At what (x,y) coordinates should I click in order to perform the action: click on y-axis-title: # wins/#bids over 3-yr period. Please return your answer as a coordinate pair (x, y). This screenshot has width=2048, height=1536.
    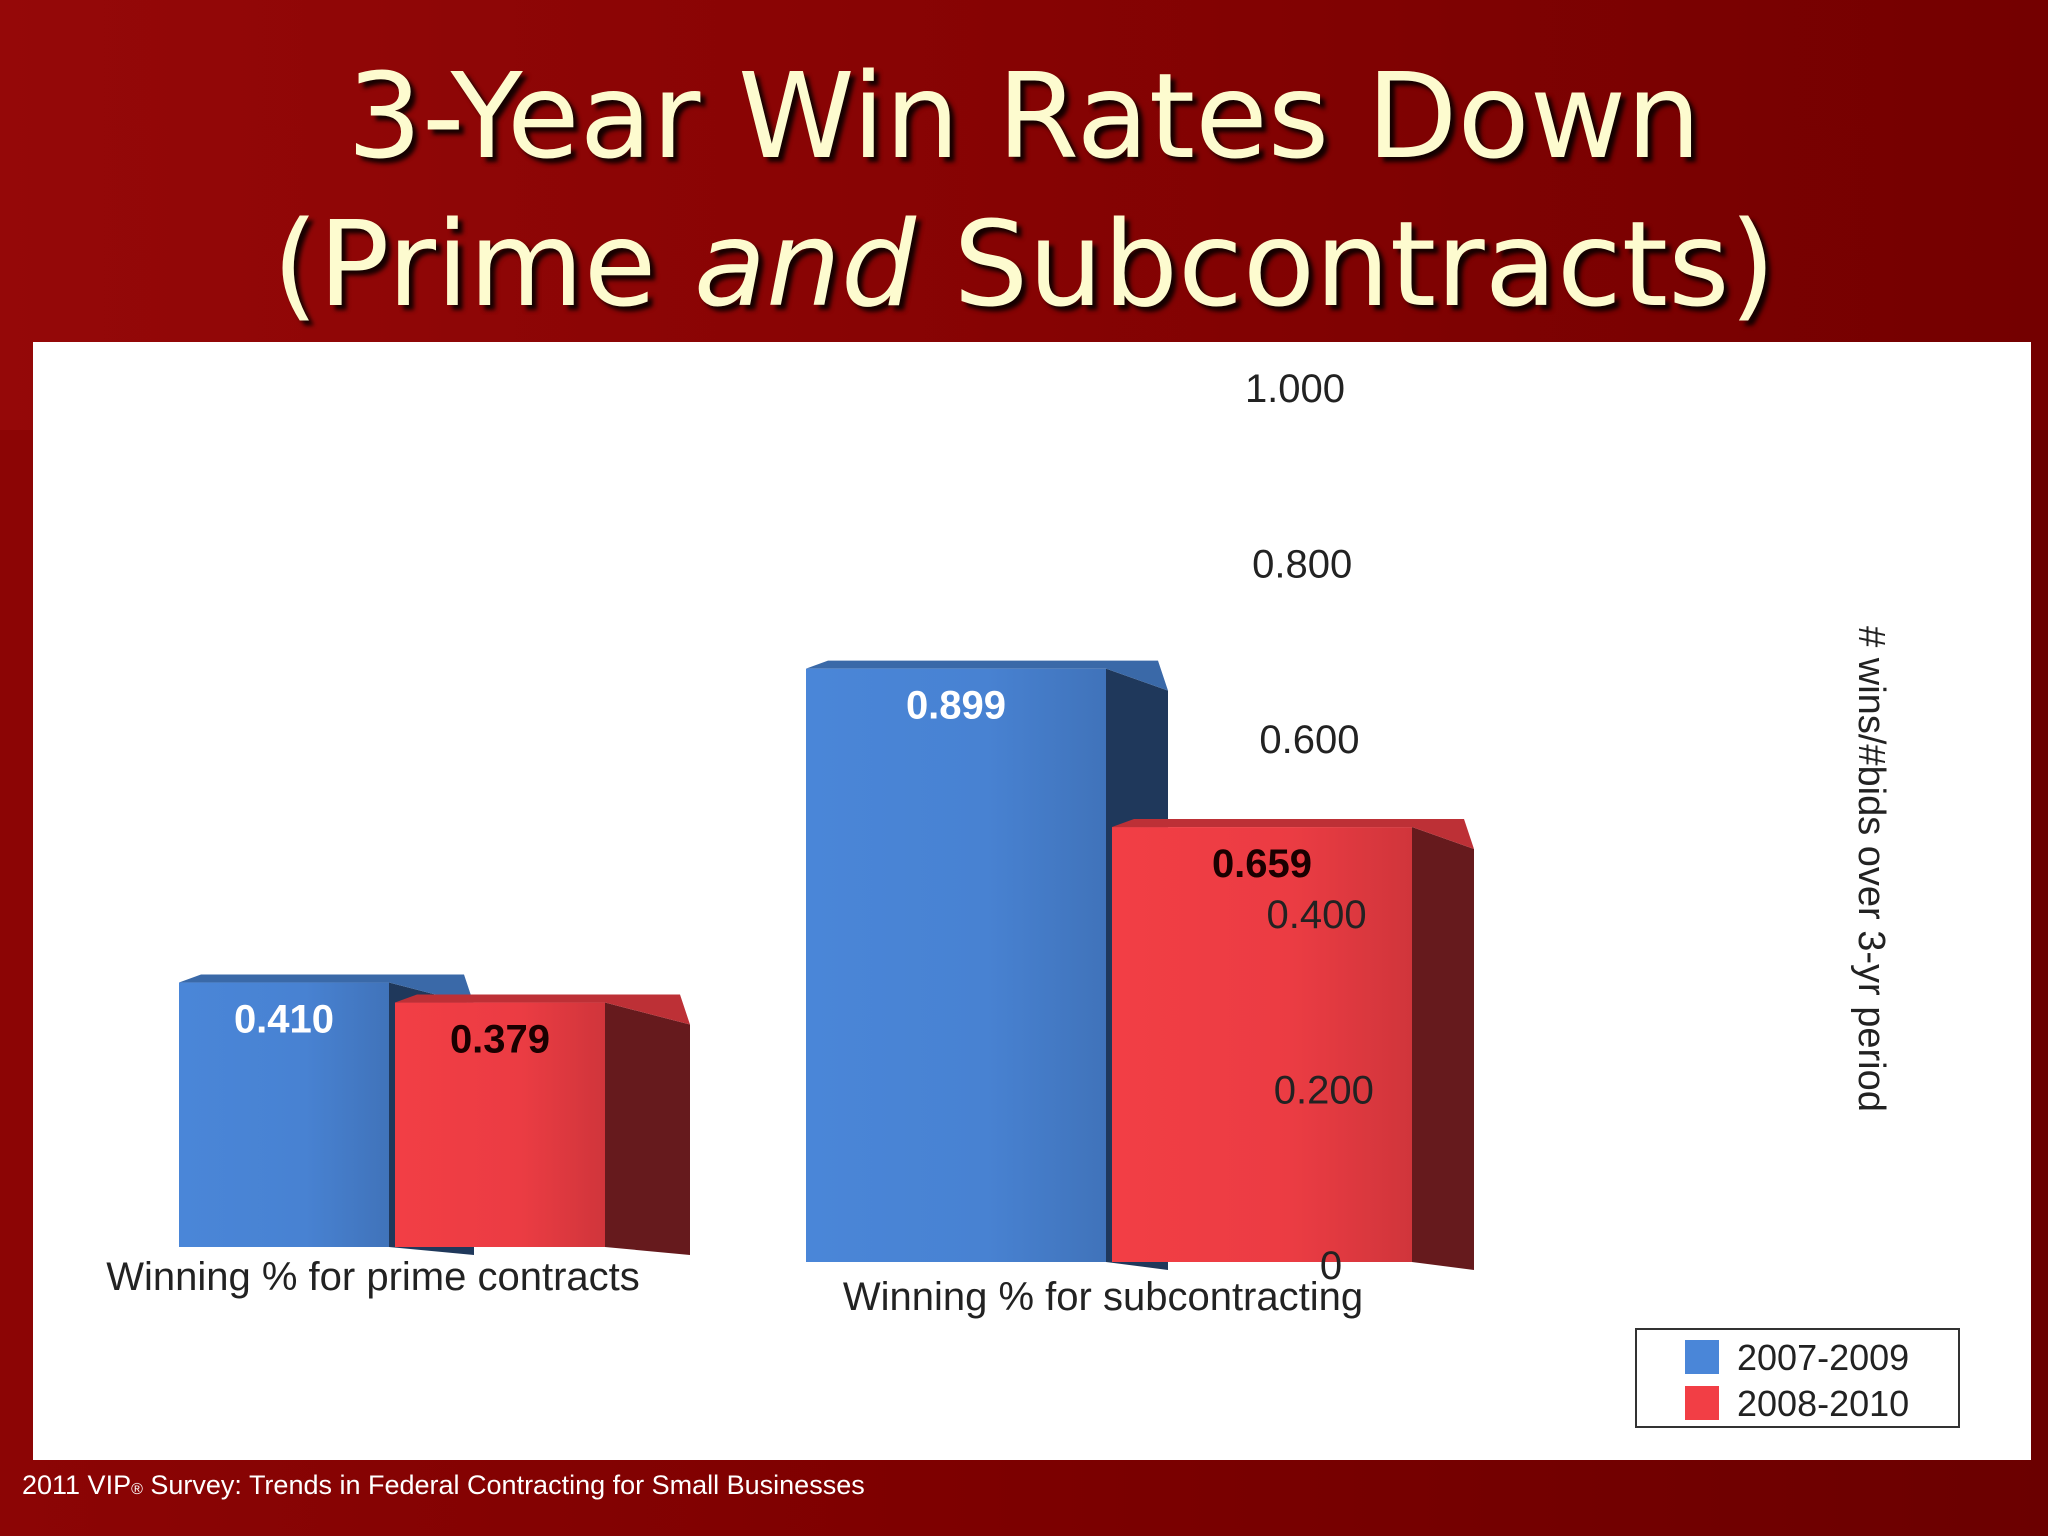
    Looking at the image, I should click on (1871, 869).